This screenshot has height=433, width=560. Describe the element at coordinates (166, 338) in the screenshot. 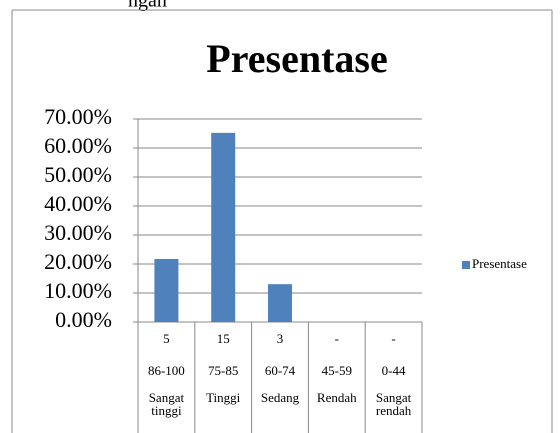

I see `category-label: 5` at that location.